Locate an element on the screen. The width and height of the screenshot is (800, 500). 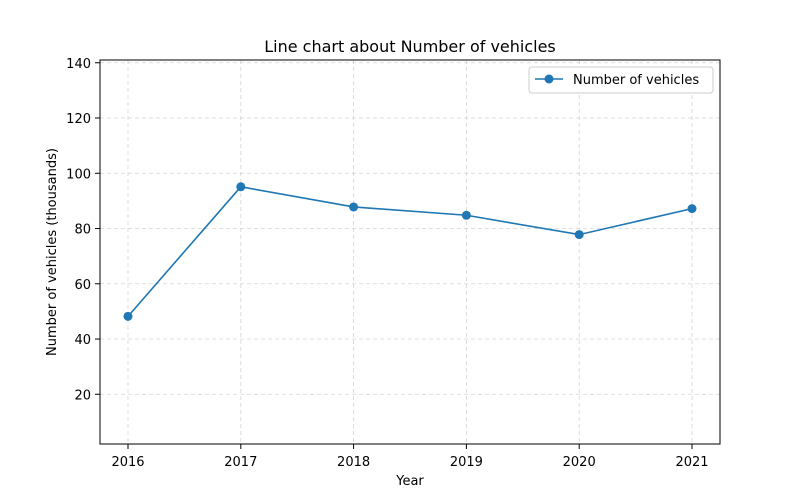
y-axis: 20 40 60 80 100 120 140 is located at coordinates (83, 230).